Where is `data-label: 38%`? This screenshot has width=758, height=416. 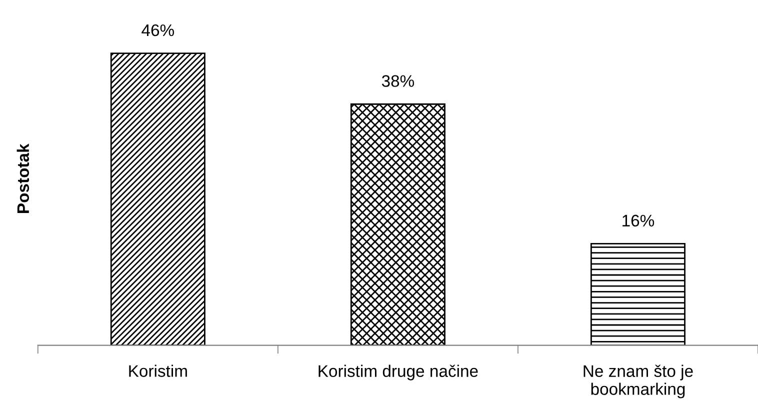 data-label: 38% is located at coordinates (398, 81).